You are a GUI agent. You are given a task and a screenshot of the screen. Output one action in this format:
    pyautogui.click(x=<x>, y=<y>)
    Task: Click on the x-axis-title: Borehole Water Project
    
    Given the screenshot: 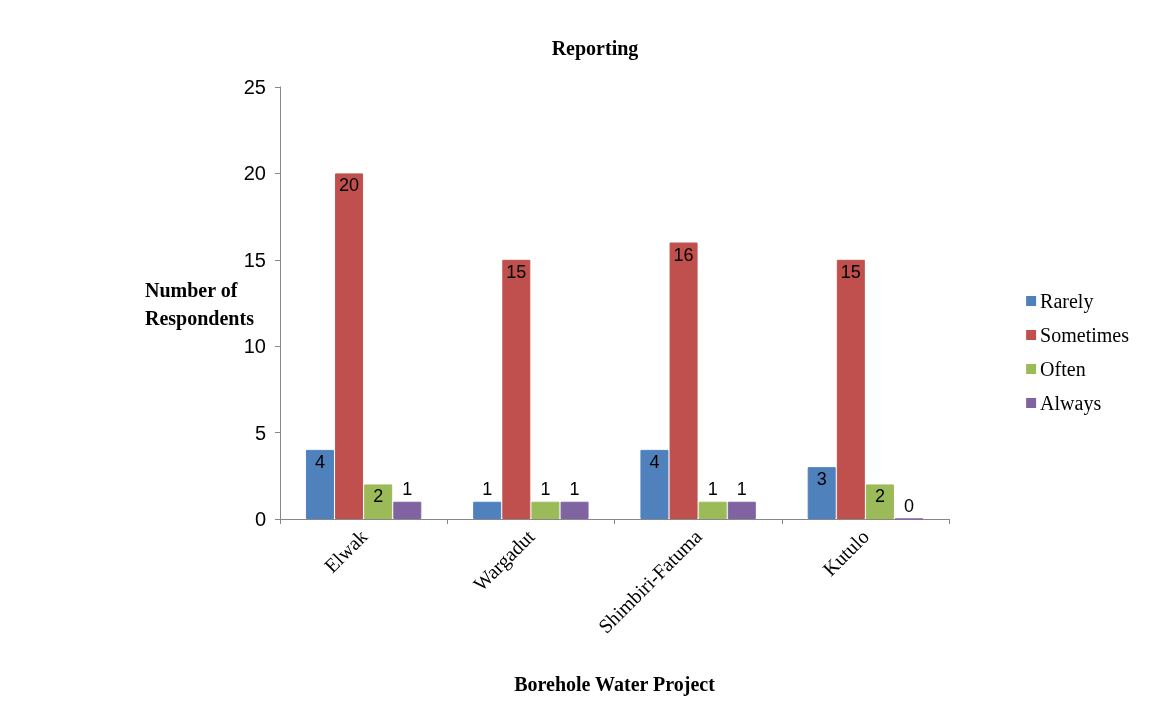 What is the action you would take?
    pyautogui.click(x=615, y=684)
    